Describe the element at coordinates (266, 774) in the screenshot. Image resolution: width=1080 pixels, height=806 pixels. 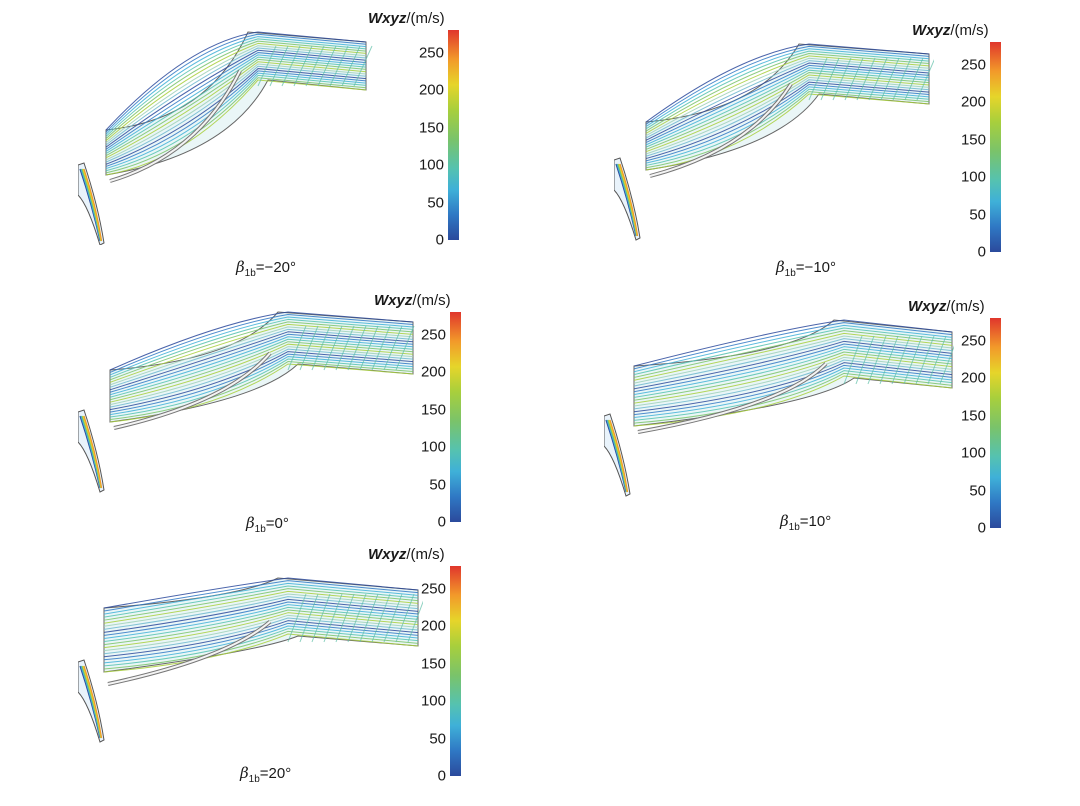
I see `panel-caption: β1b=20°` at that location.